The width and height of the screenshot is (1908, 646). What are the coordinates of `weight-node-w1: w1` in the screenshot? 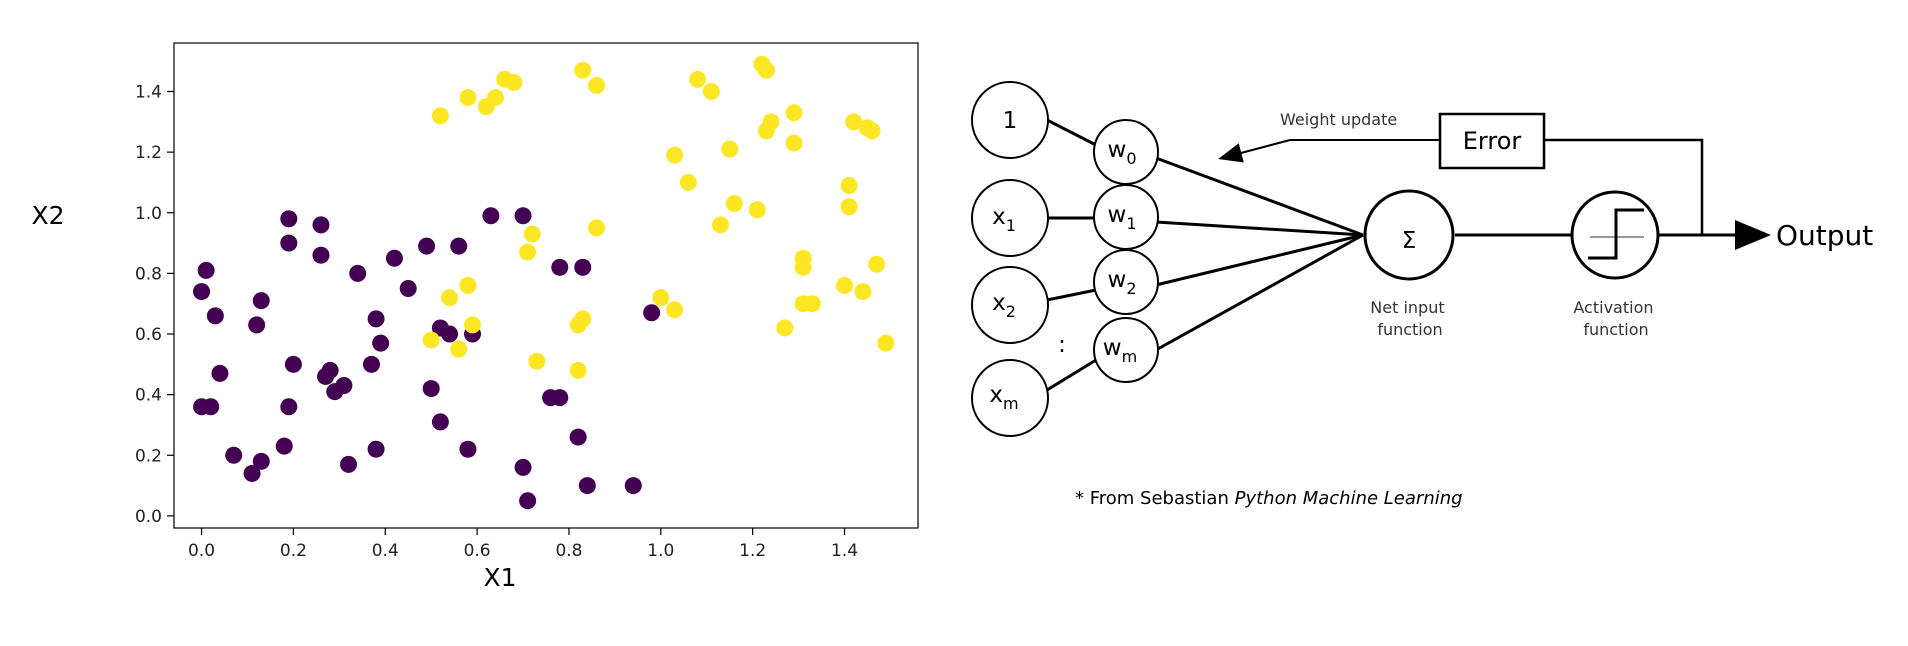 It's located at (1126, 217).